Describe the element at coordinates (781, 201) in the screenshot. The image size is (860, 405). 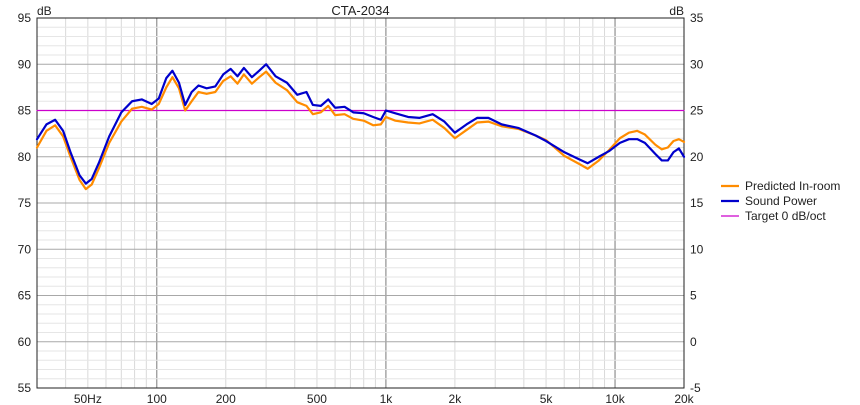
I see `legend-label: Sound Power` at that location.